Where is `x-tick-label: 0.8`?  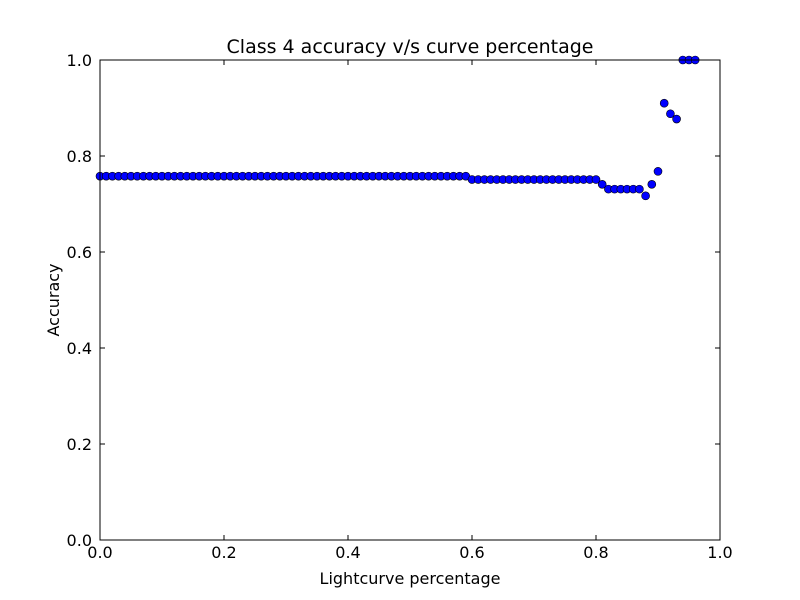 x-tick-label: 0.8 is located at coordinates (595, 552).